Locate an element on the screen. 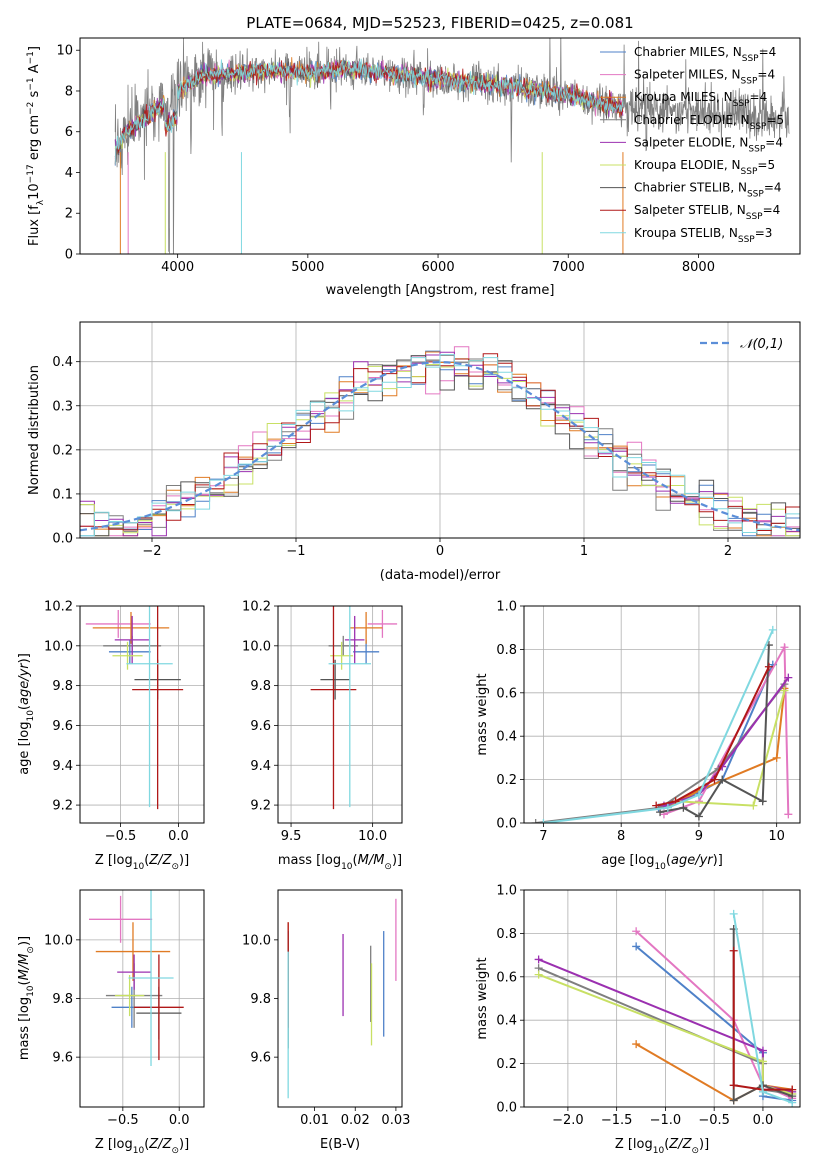  age-vs-mass-axes is located at coordinates (340, 714).